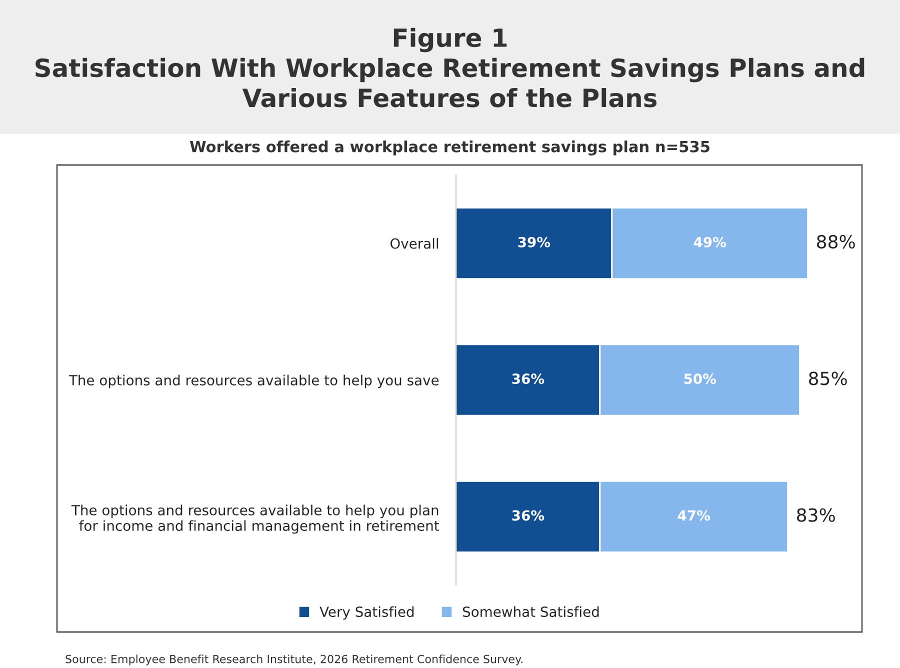 Image resolution: width=900 pixels, height=668 pixels. What do you see at coordinates (828, 379) in the screenshot?
I see `total-label: 85%` at bounding box center [828, 379].